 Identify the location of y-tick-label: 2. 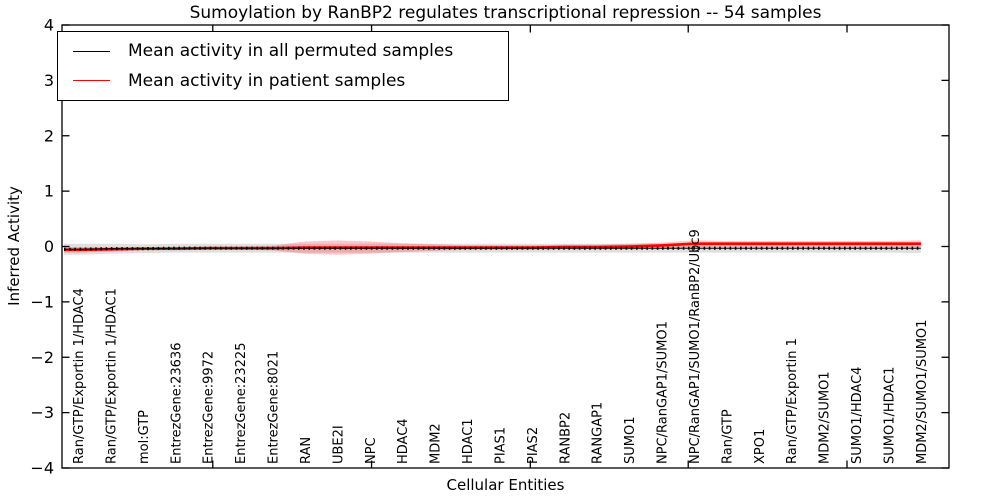
(49, 135).